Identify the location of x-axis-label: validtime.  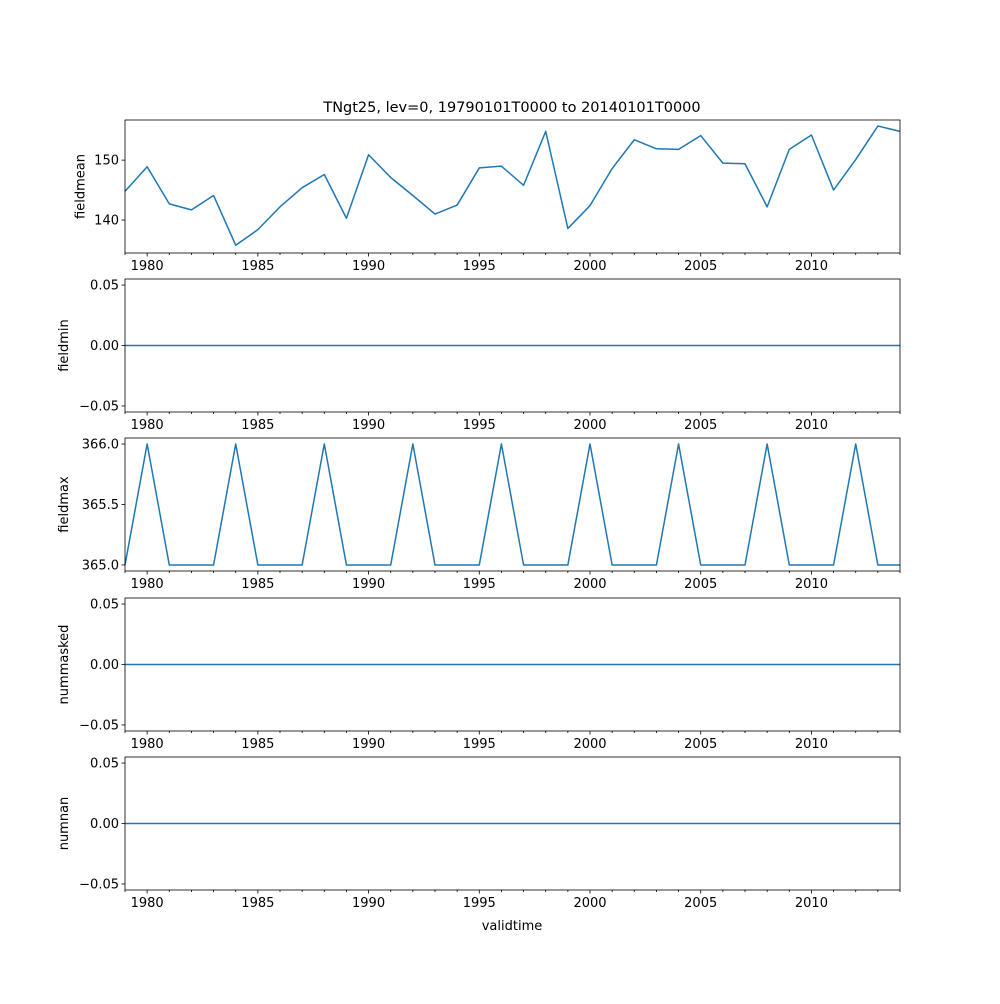
(512, 926).